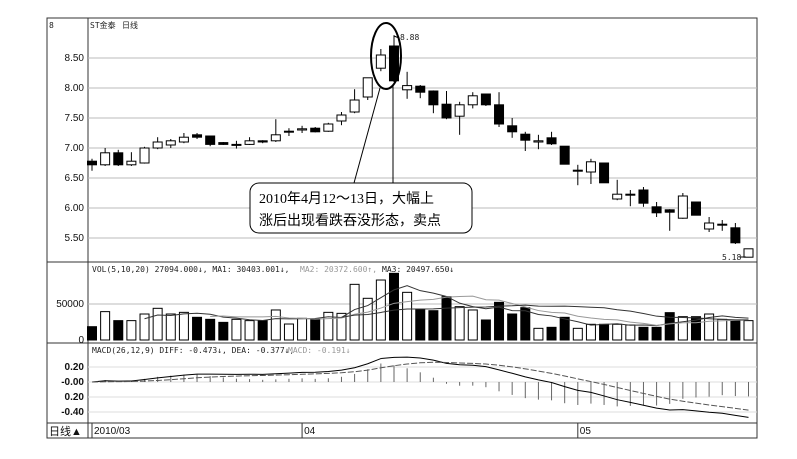 This screenshot has width=797, height=459. I want to click on callout-line, so click(367, 135).